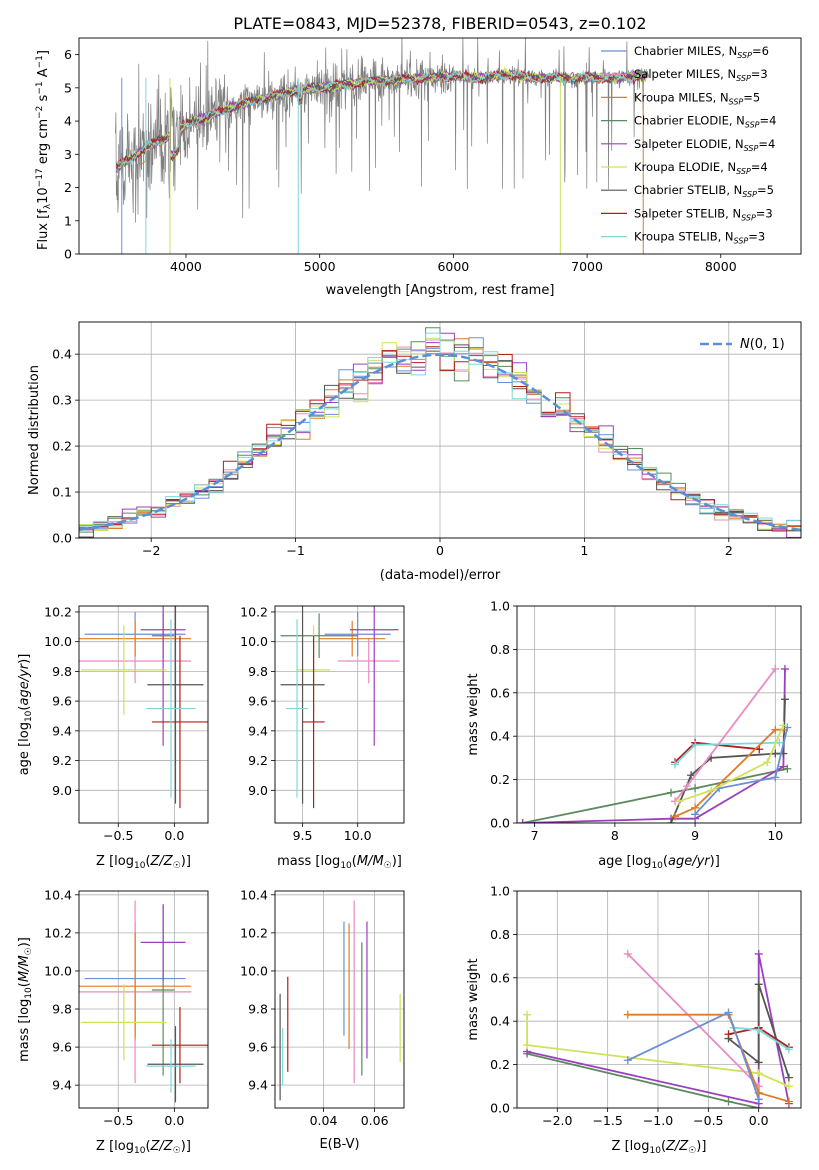  I want to click on x-axis-label: mass [log10(M/M☉)], so click(339, 862).